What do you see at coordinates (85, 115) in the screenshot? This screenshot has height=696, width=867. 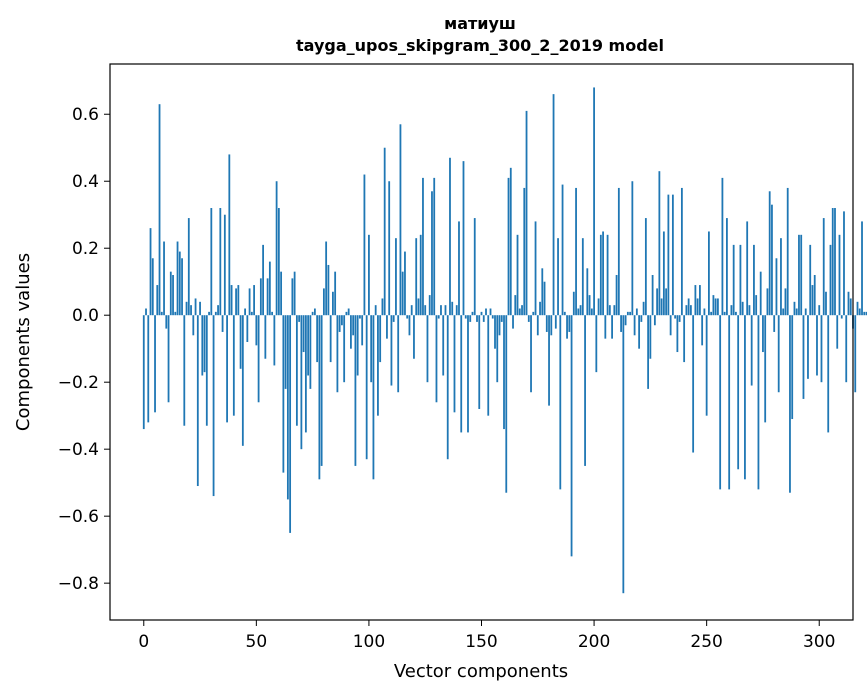 I see `y-tick-label: 0.6` at bounding box center [85, 115].